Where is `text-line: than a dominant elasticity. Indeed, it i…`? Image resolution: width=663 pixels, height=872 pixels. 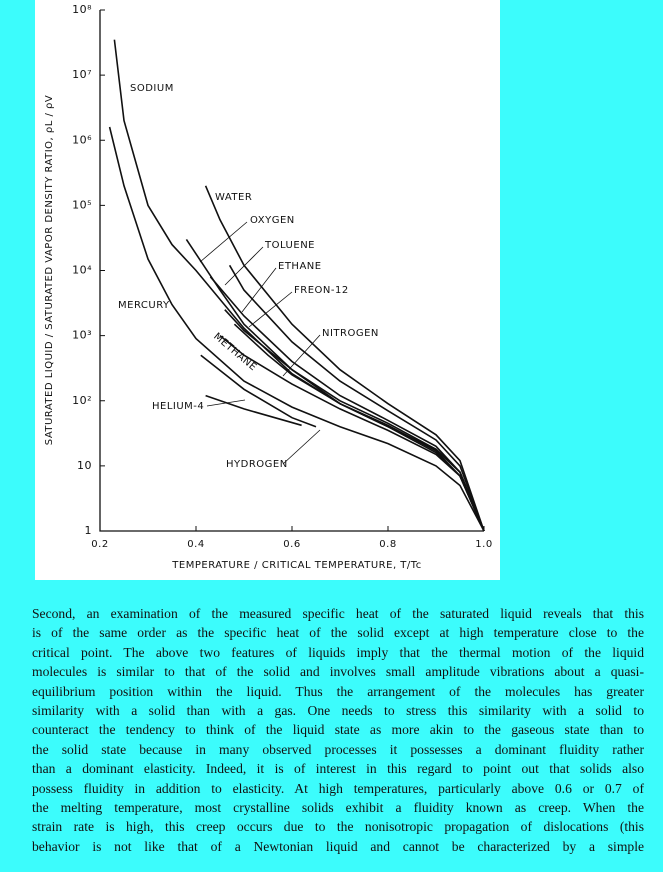 text-line: than a dominant elasticity. Indeed, it i… is located at coordinates (338, 769).